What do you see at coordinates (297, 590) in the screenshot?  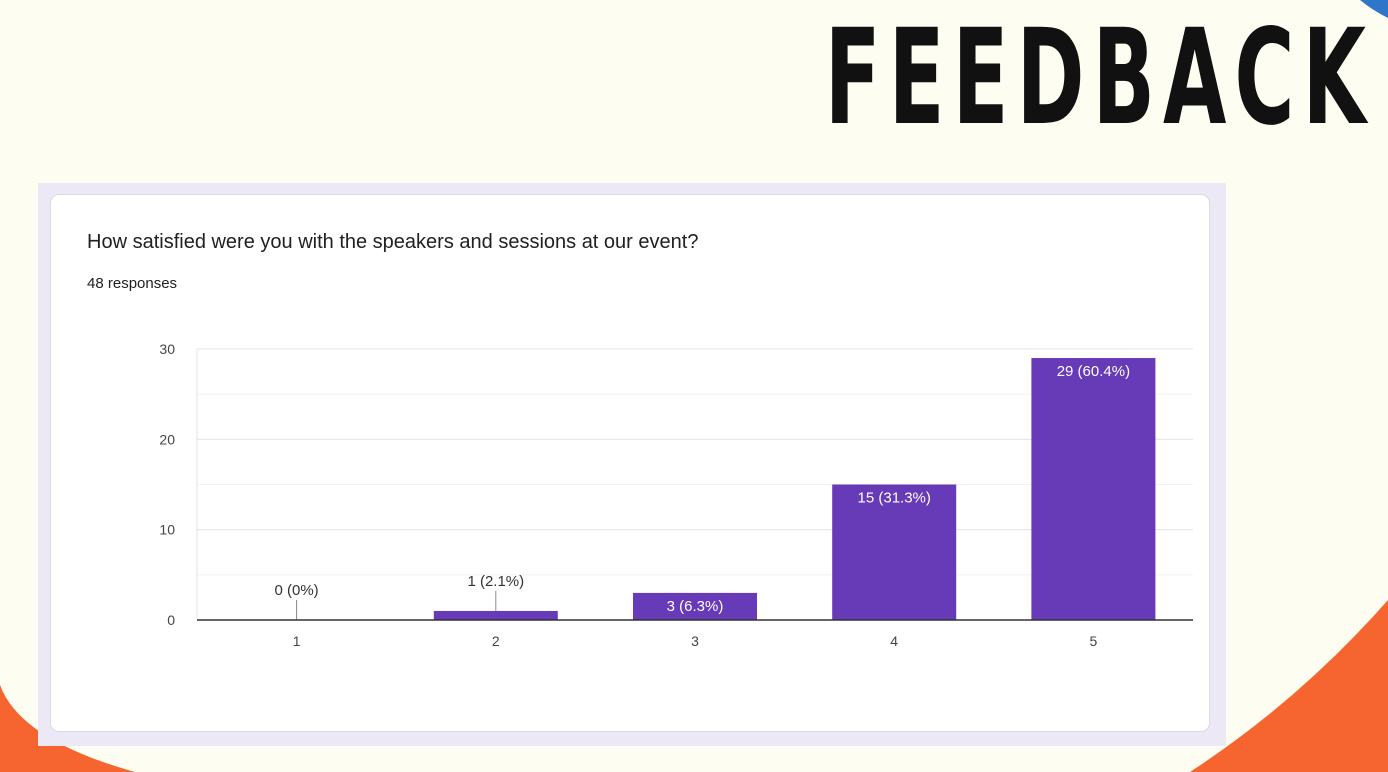 I see `data-label: 0 (0%)` at bounding box center [297, 590].